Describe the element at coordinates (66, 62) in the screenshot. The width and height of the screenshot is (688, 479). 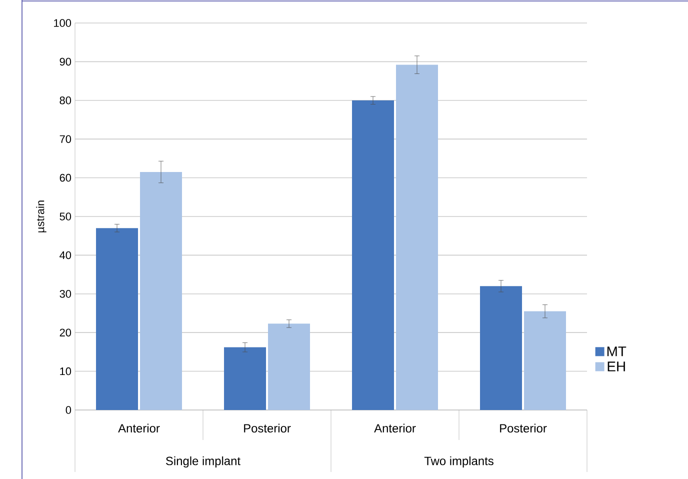
I see `y-tick-label: 90` at that location.